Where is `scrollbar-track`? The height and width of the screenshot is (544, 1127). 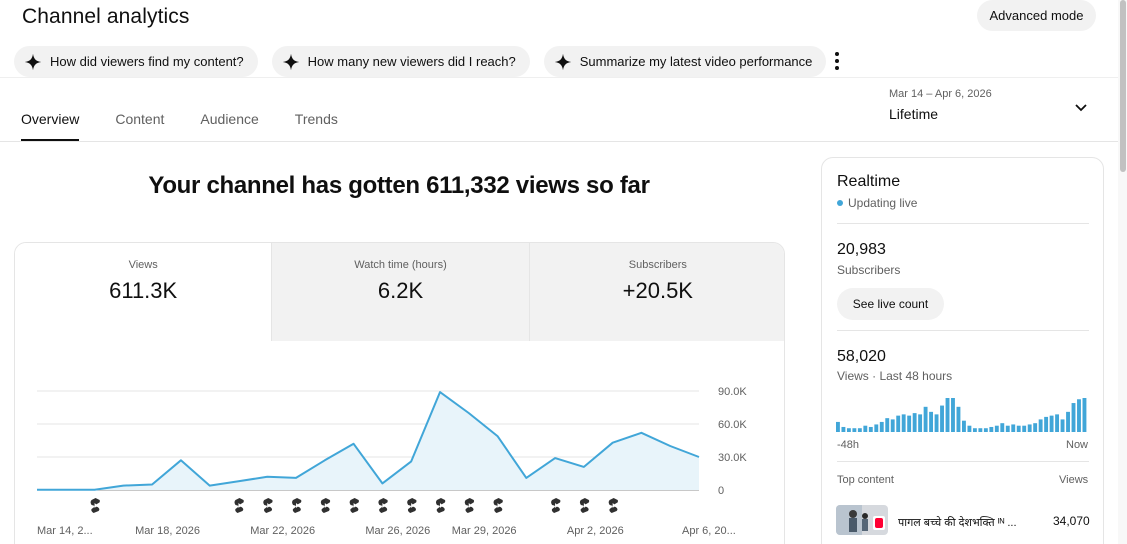
scrollbar-track is located at coordinates (1122, 272).